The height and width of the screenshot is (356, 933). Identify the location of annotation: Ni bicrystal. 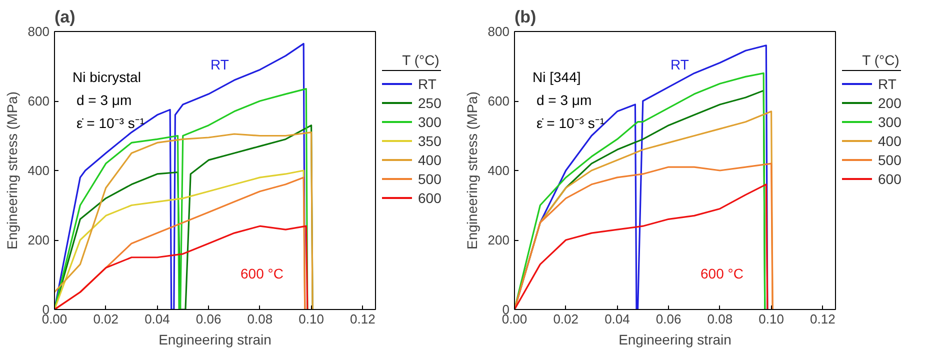
(106, 77).